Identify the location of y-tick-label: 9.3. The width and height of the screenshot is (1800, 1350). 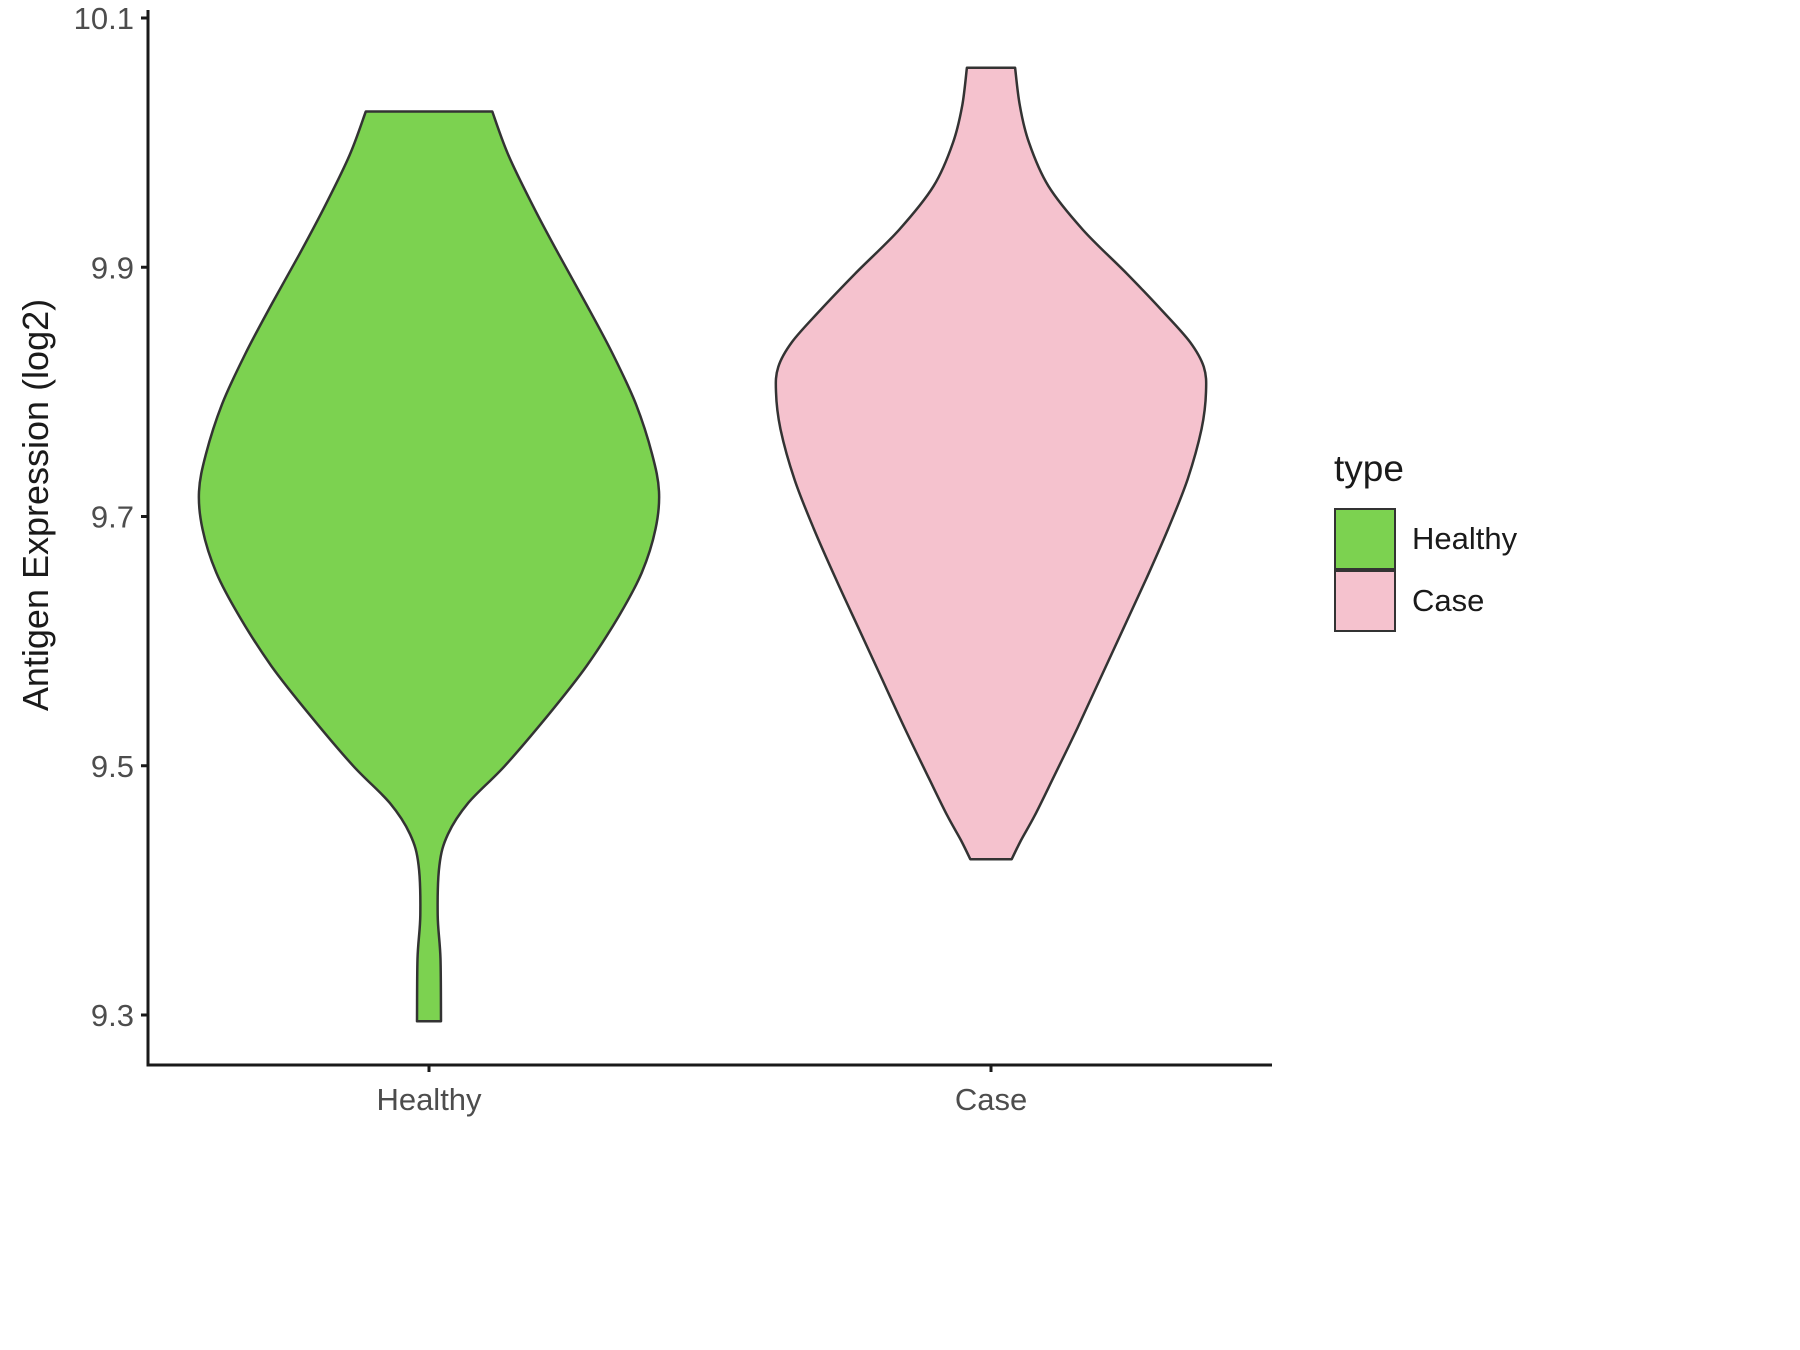
(112, 1015).